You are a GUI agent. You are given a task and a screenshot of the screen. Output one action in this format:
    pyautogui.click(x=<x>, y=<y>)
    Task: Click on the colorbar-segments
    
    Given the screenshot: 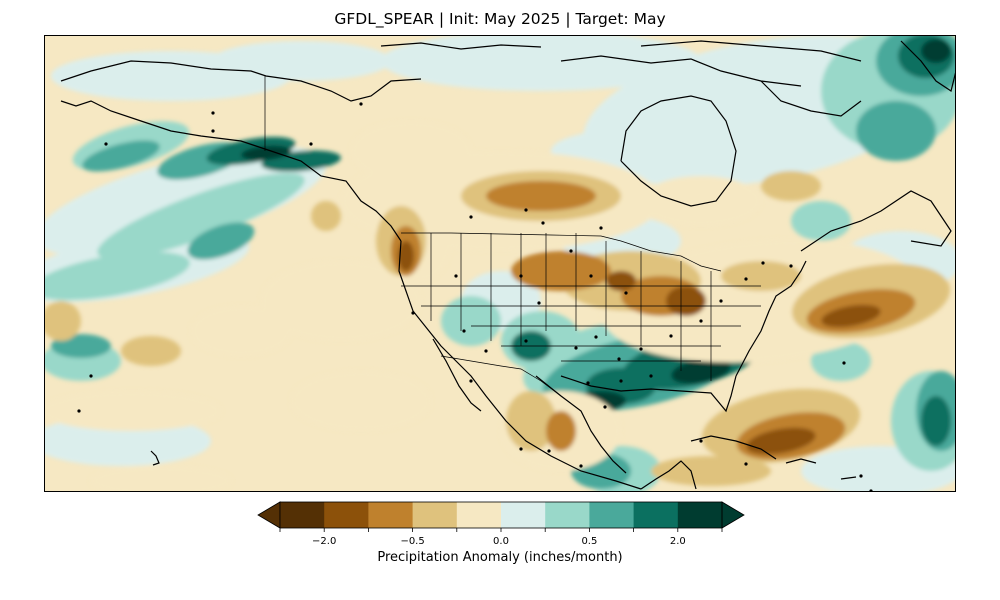 What is the action you would take?
    pyautogui.click(x=501, y=515)
    